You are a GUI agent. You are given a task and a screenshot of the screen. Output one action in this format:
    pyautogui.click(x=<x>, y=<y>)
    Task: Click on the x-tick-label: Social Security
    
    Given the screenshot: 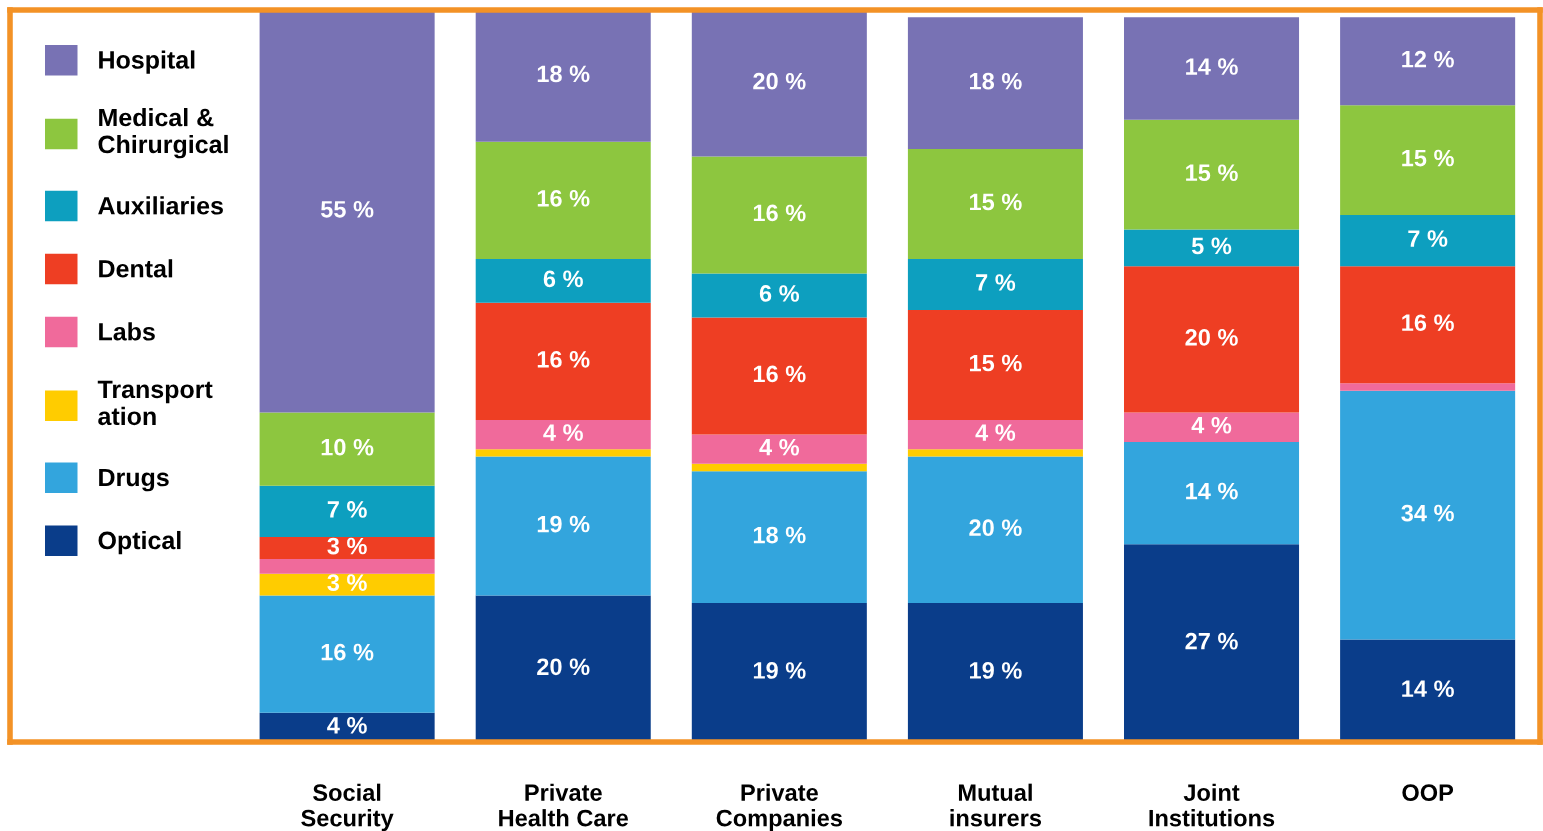 What is the action you would take?
    pyautogui.click(x=347, y=807)
    